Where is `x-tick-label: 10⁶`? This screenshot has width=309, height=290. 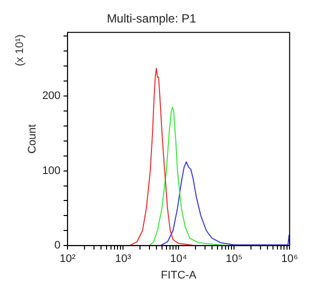
x-tick-label: 10⁶ is located at coordinates (289, 259).